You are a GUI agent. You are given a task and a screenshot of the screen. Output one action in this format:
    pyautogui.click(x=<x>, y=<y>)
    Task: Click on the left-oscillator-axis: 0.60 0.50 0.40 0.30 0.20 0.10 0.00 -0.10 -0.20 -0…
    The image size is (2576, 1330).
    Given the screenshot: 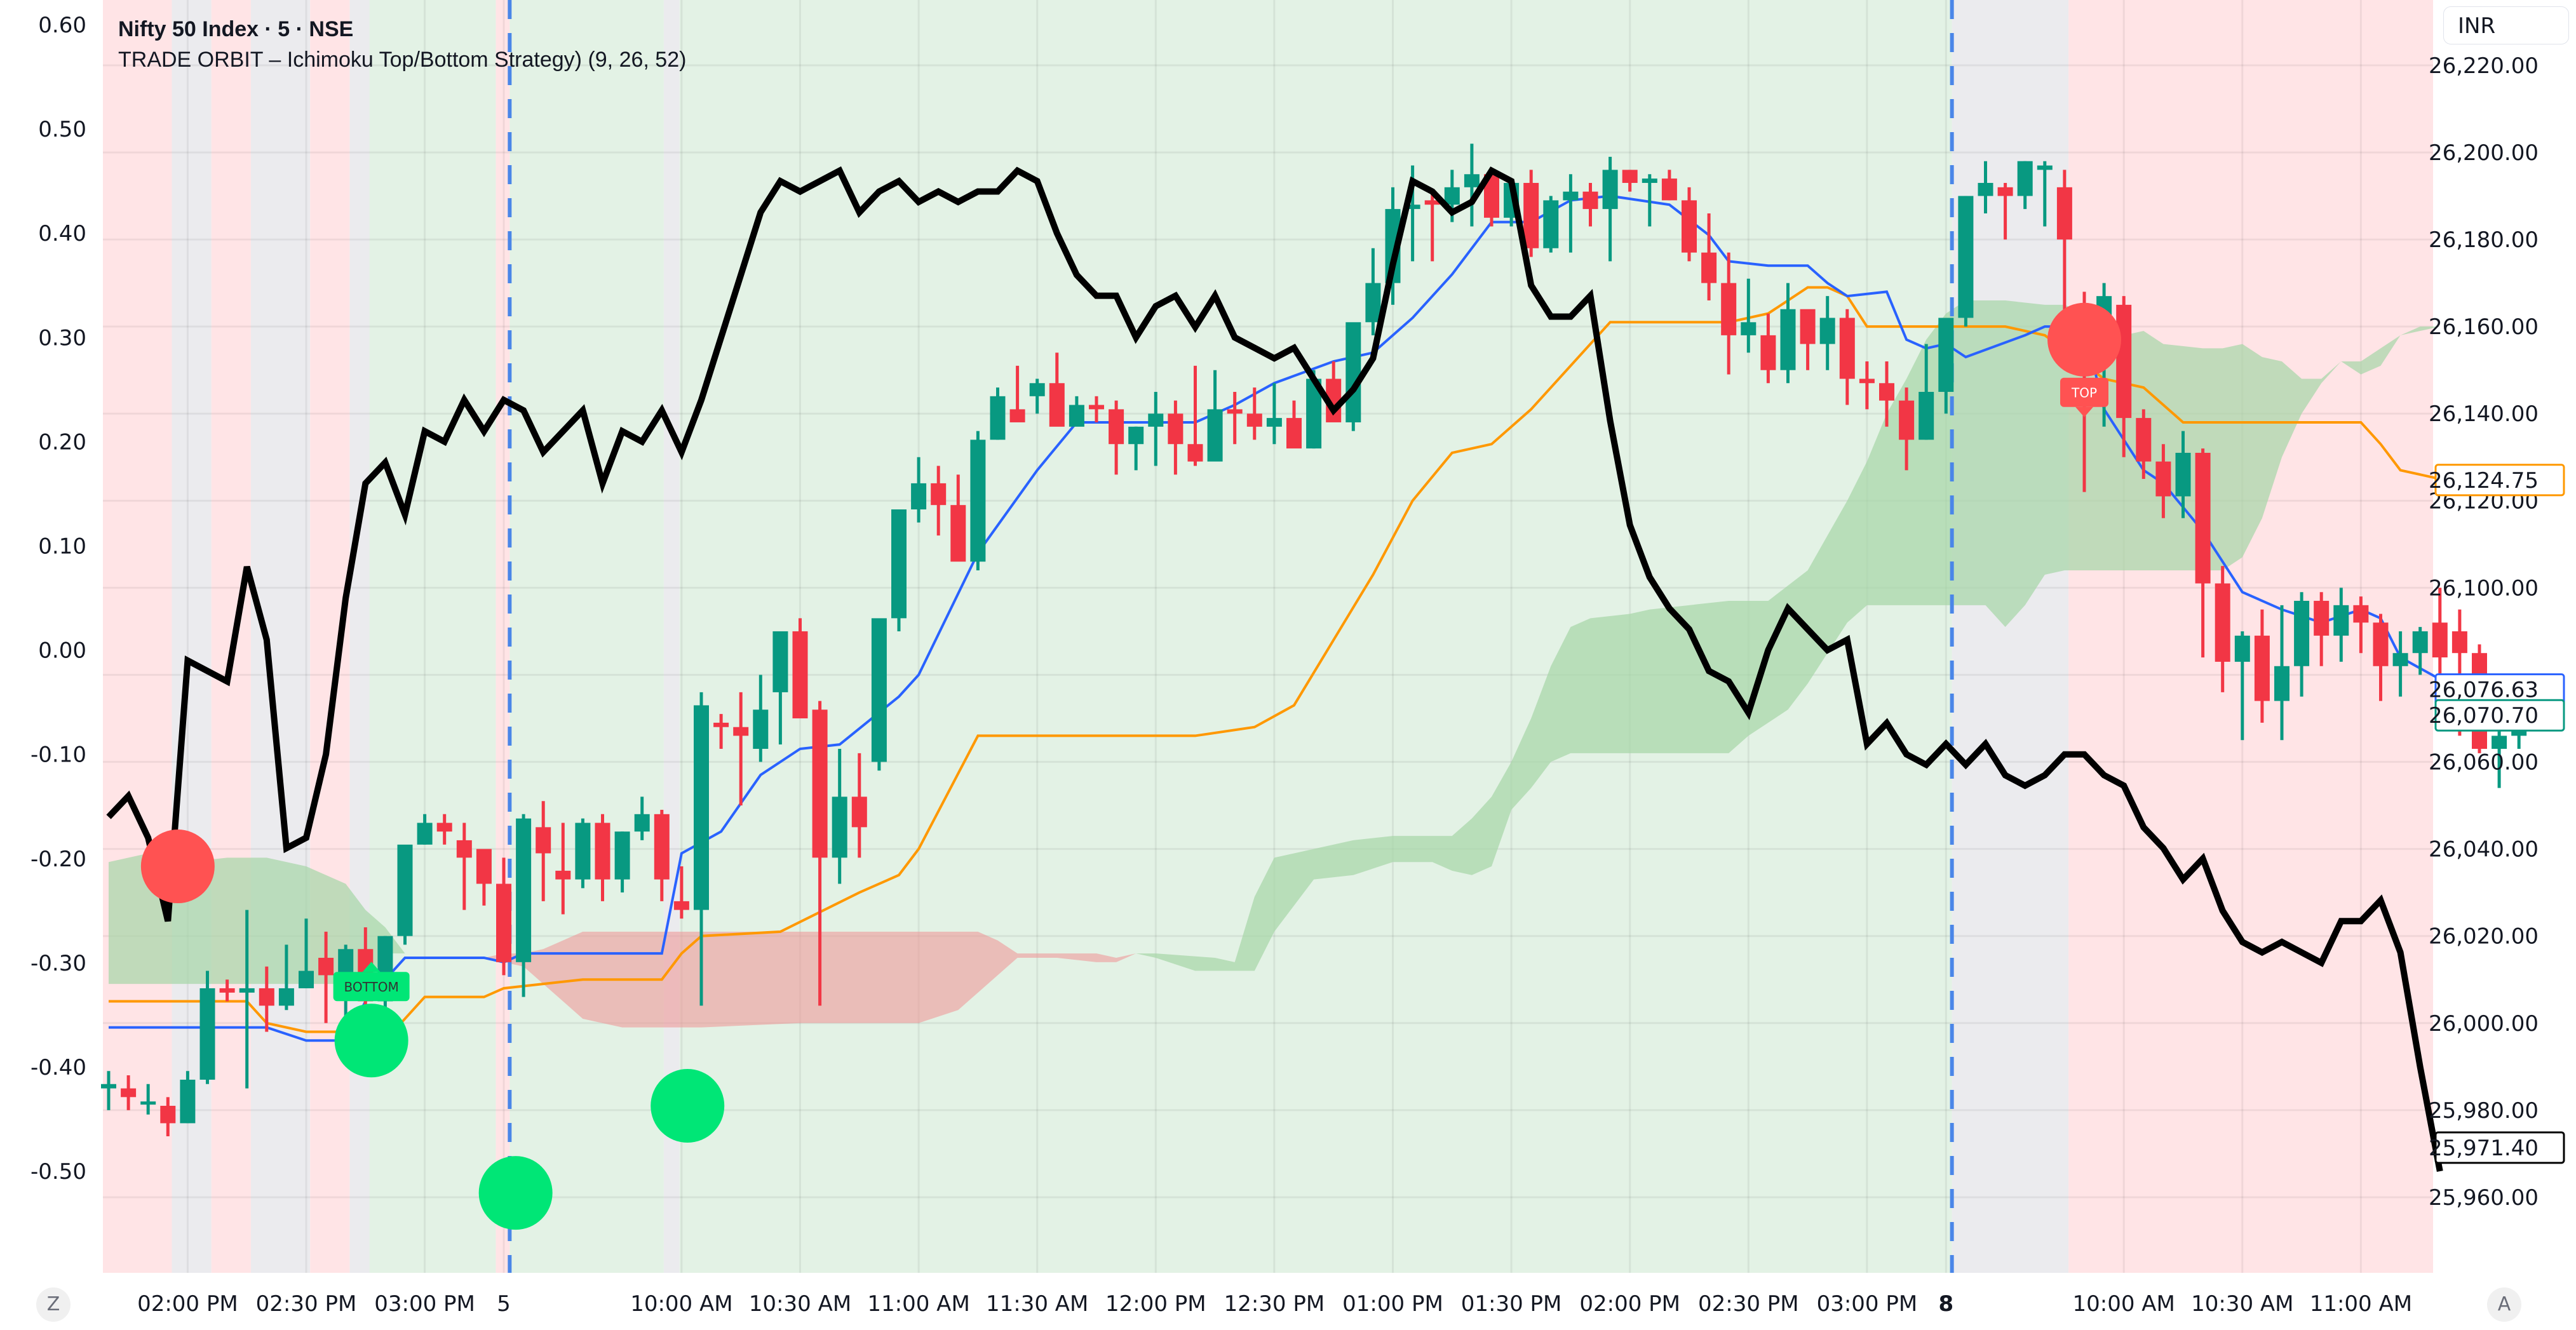 What is the action you would take?
    pyautogui.click(x=58, y=599)
    